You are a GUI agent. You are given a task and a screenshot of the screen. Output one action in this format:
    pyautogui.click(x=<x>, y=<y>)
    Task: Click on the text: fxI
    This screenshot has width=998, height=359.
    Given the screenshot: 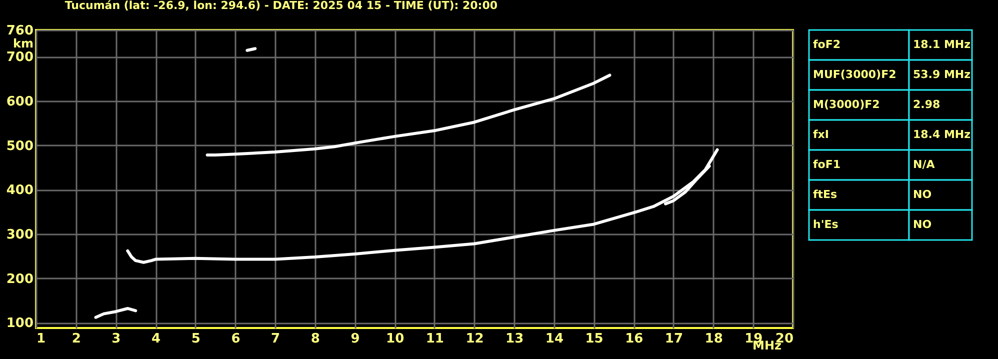 What is the action you would take?
    pyautogui.click(x=821, y=134)
    